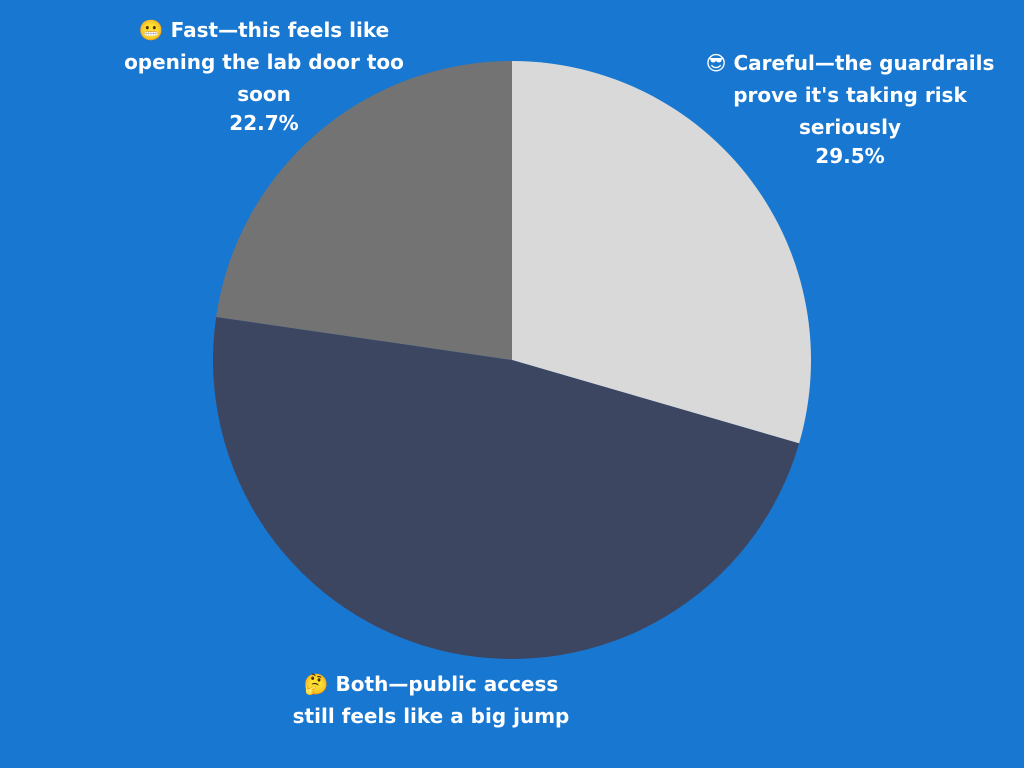  Describe the element at coordinates (264, 123) in the screenshot. I see `value-label: 22.7%` at that location.